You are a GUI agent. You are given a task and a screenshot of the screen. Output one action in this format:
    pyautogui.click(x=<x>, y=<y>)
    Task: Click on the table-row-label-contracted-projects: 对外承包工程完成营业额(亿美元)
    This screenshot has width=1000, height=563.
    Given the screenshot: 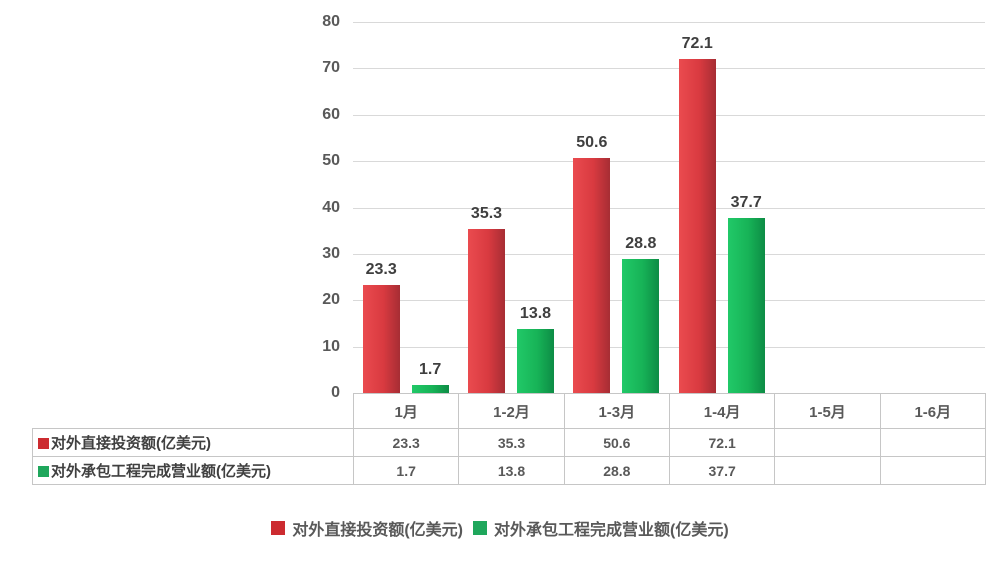 What is the action you would take?
    pyautogui.click(x=161, y=471)
    